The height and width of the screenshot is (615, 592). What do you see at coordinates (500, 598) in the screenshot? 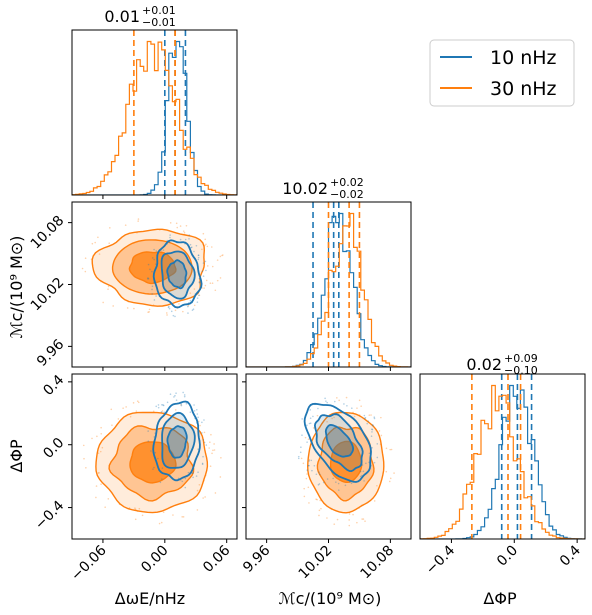
I see `xlabel-d-phi: ΔΦP` at bounding box center [500, 598].